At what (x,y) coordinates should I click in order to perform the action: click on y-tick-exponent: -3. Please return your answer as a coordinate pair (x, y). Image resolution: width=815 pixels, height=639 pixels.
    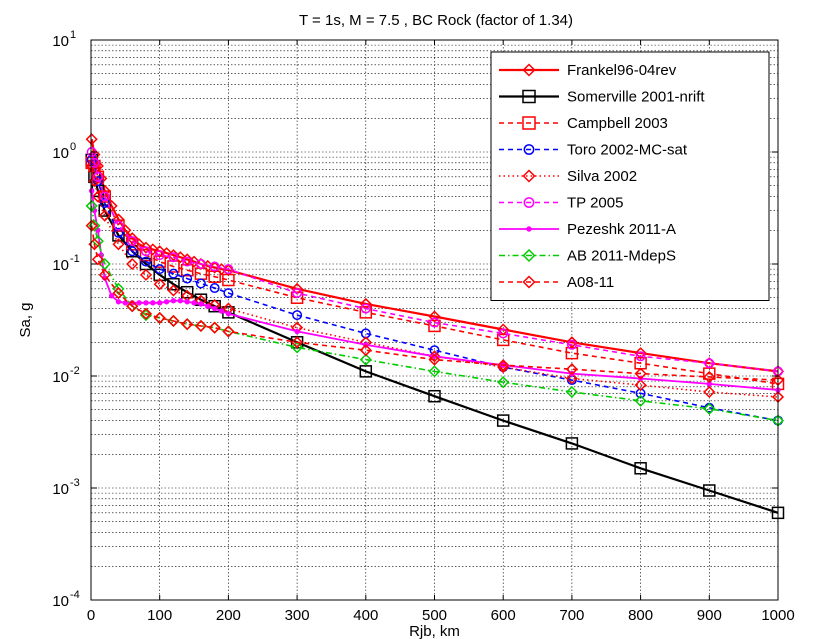
    Looking at the image, I should click on (75, 483).